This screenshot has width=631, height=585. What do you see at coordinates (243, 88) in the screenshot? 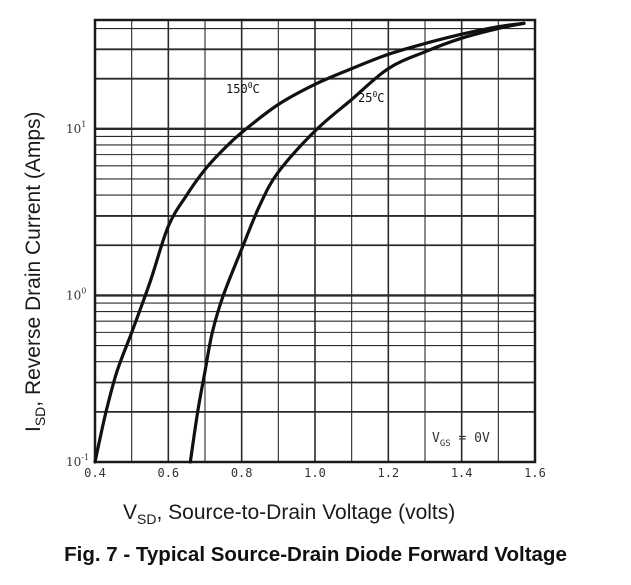
I see `label-150c: 1500C` at bounding box center [243, 88].